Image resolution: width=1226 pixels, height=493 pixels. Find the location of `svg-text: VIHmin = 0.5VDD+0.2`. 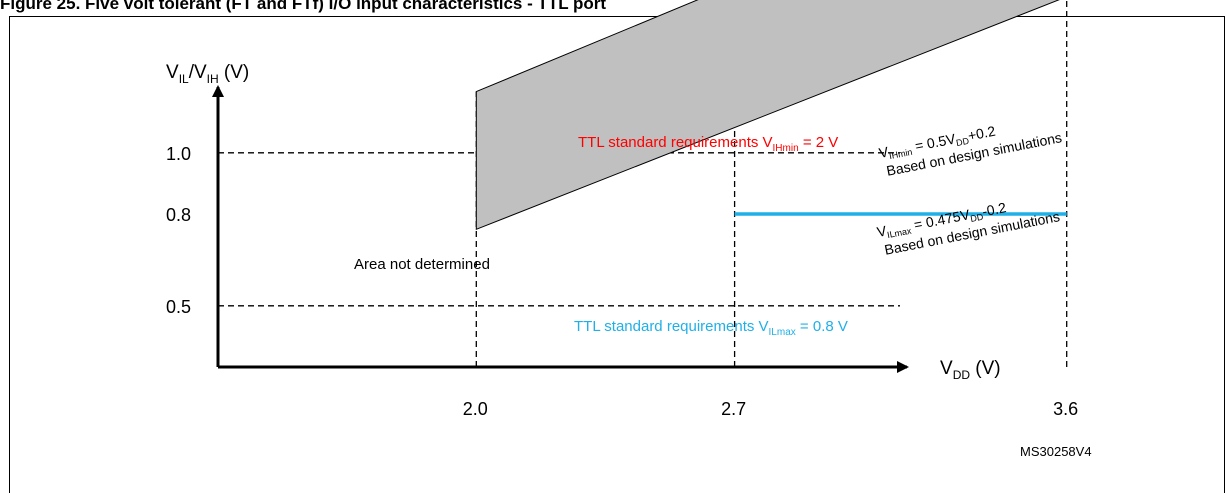

svg-text: VIHmin = 0.5VDD+0.2 is located at coordinates (938, 143).